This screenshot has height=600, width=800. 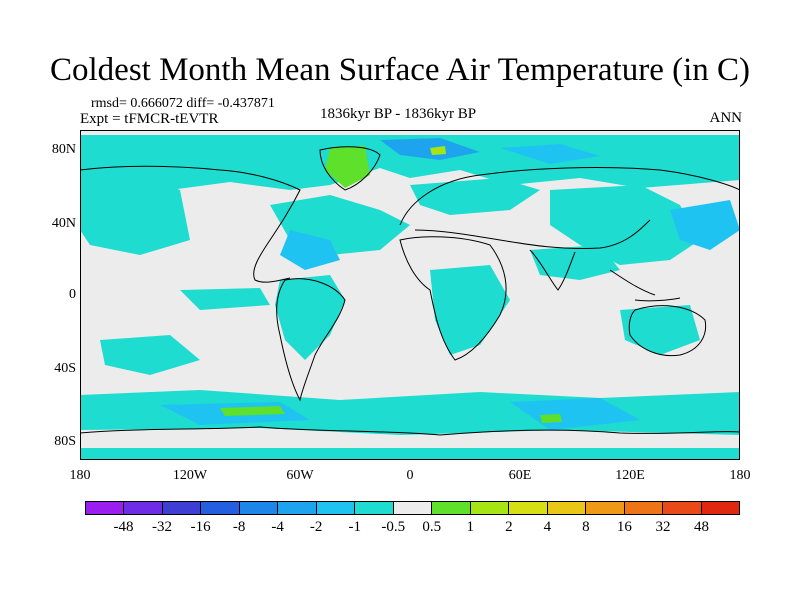 What do you see at coordinates (398, 114) in the screenshot?
I see `period-label: 1836kyr BP - 1836kyr BP` at bounding box center [398, 114].